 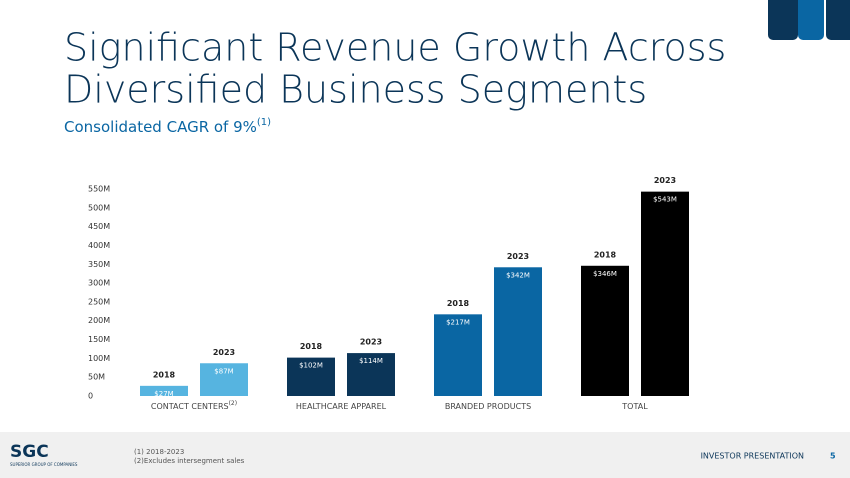 I want to click on y-tick-label: 300M, so click(x=99, y=283).